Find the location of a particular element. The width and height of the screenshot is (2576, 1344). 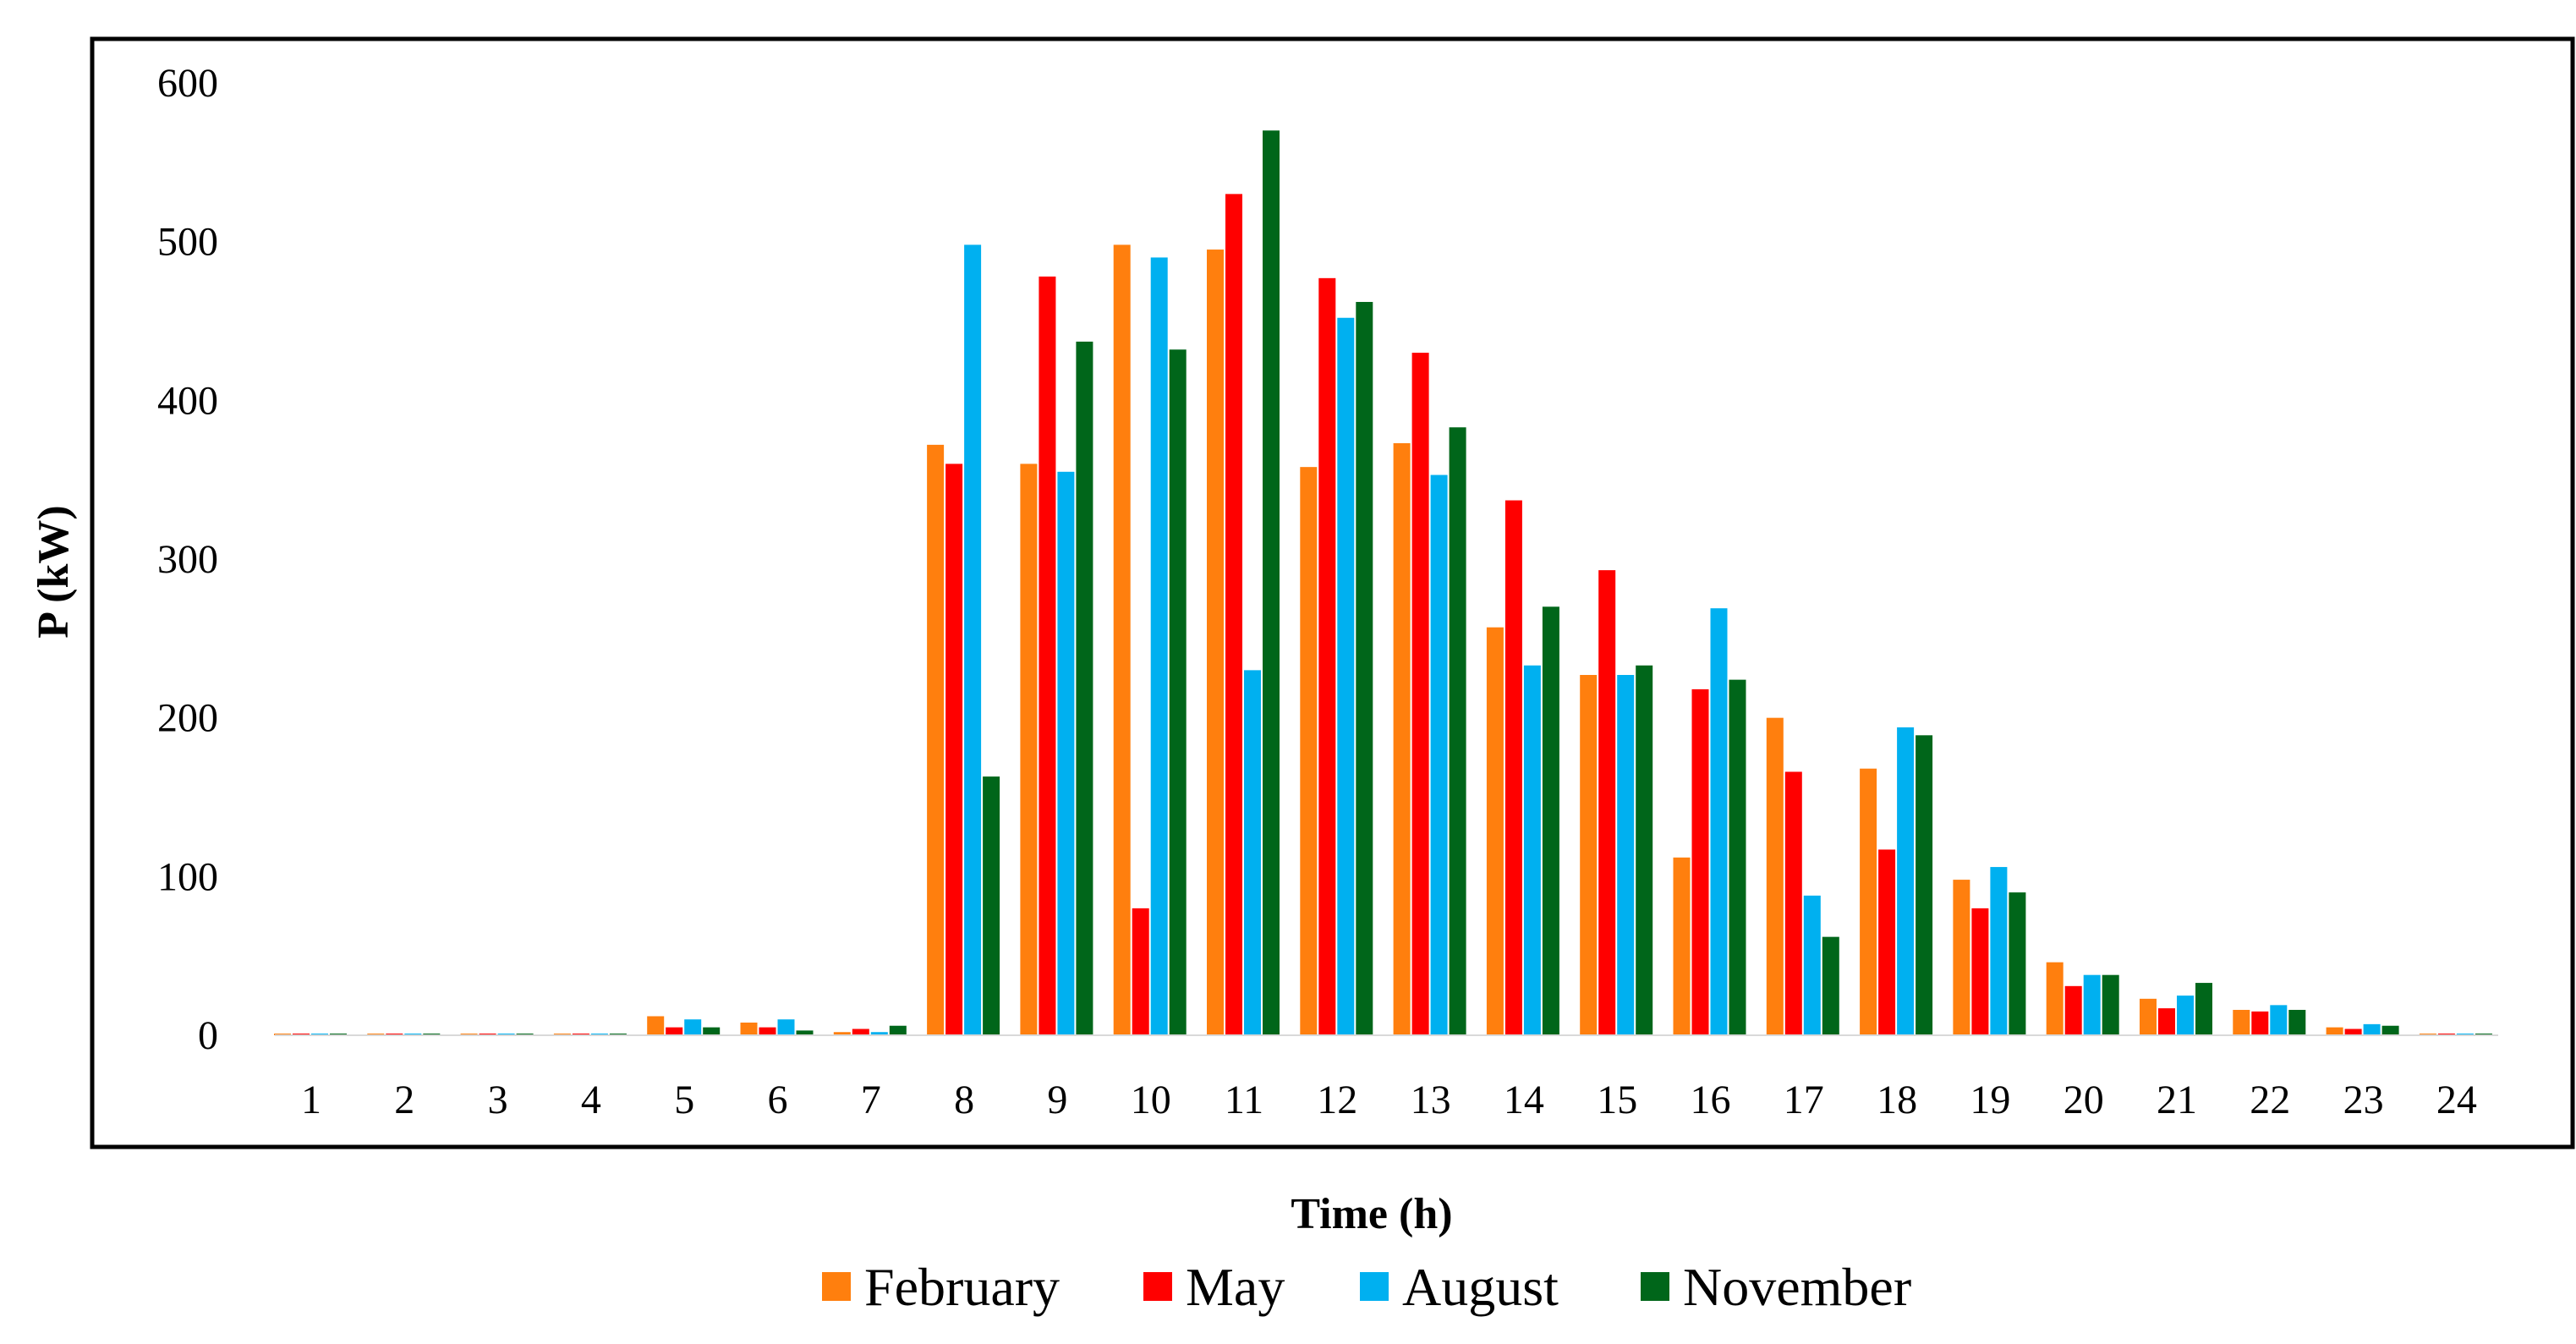

x-tick-label: 16 is located at coordinates (1711, 1100).